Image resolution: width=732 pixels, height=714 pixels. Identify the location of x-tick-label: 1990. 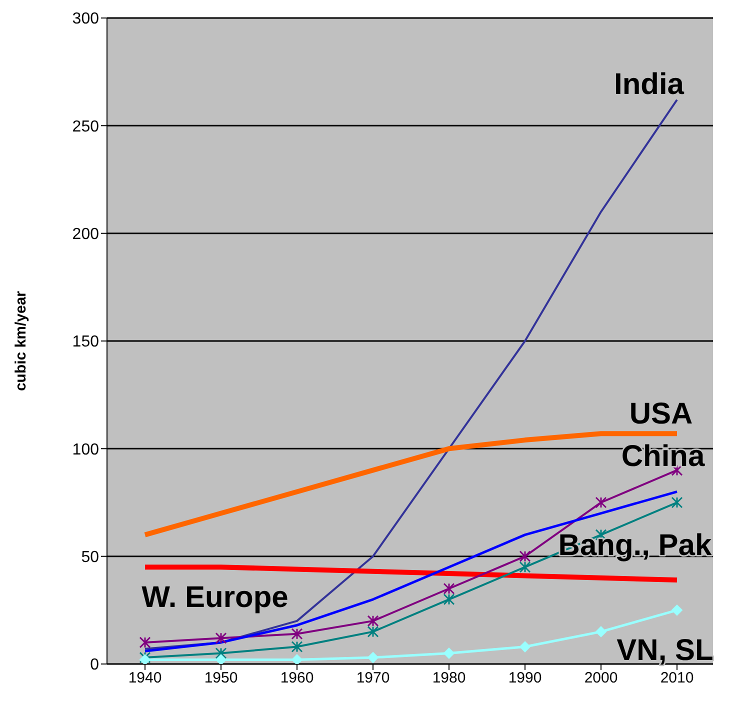
(525, 678).